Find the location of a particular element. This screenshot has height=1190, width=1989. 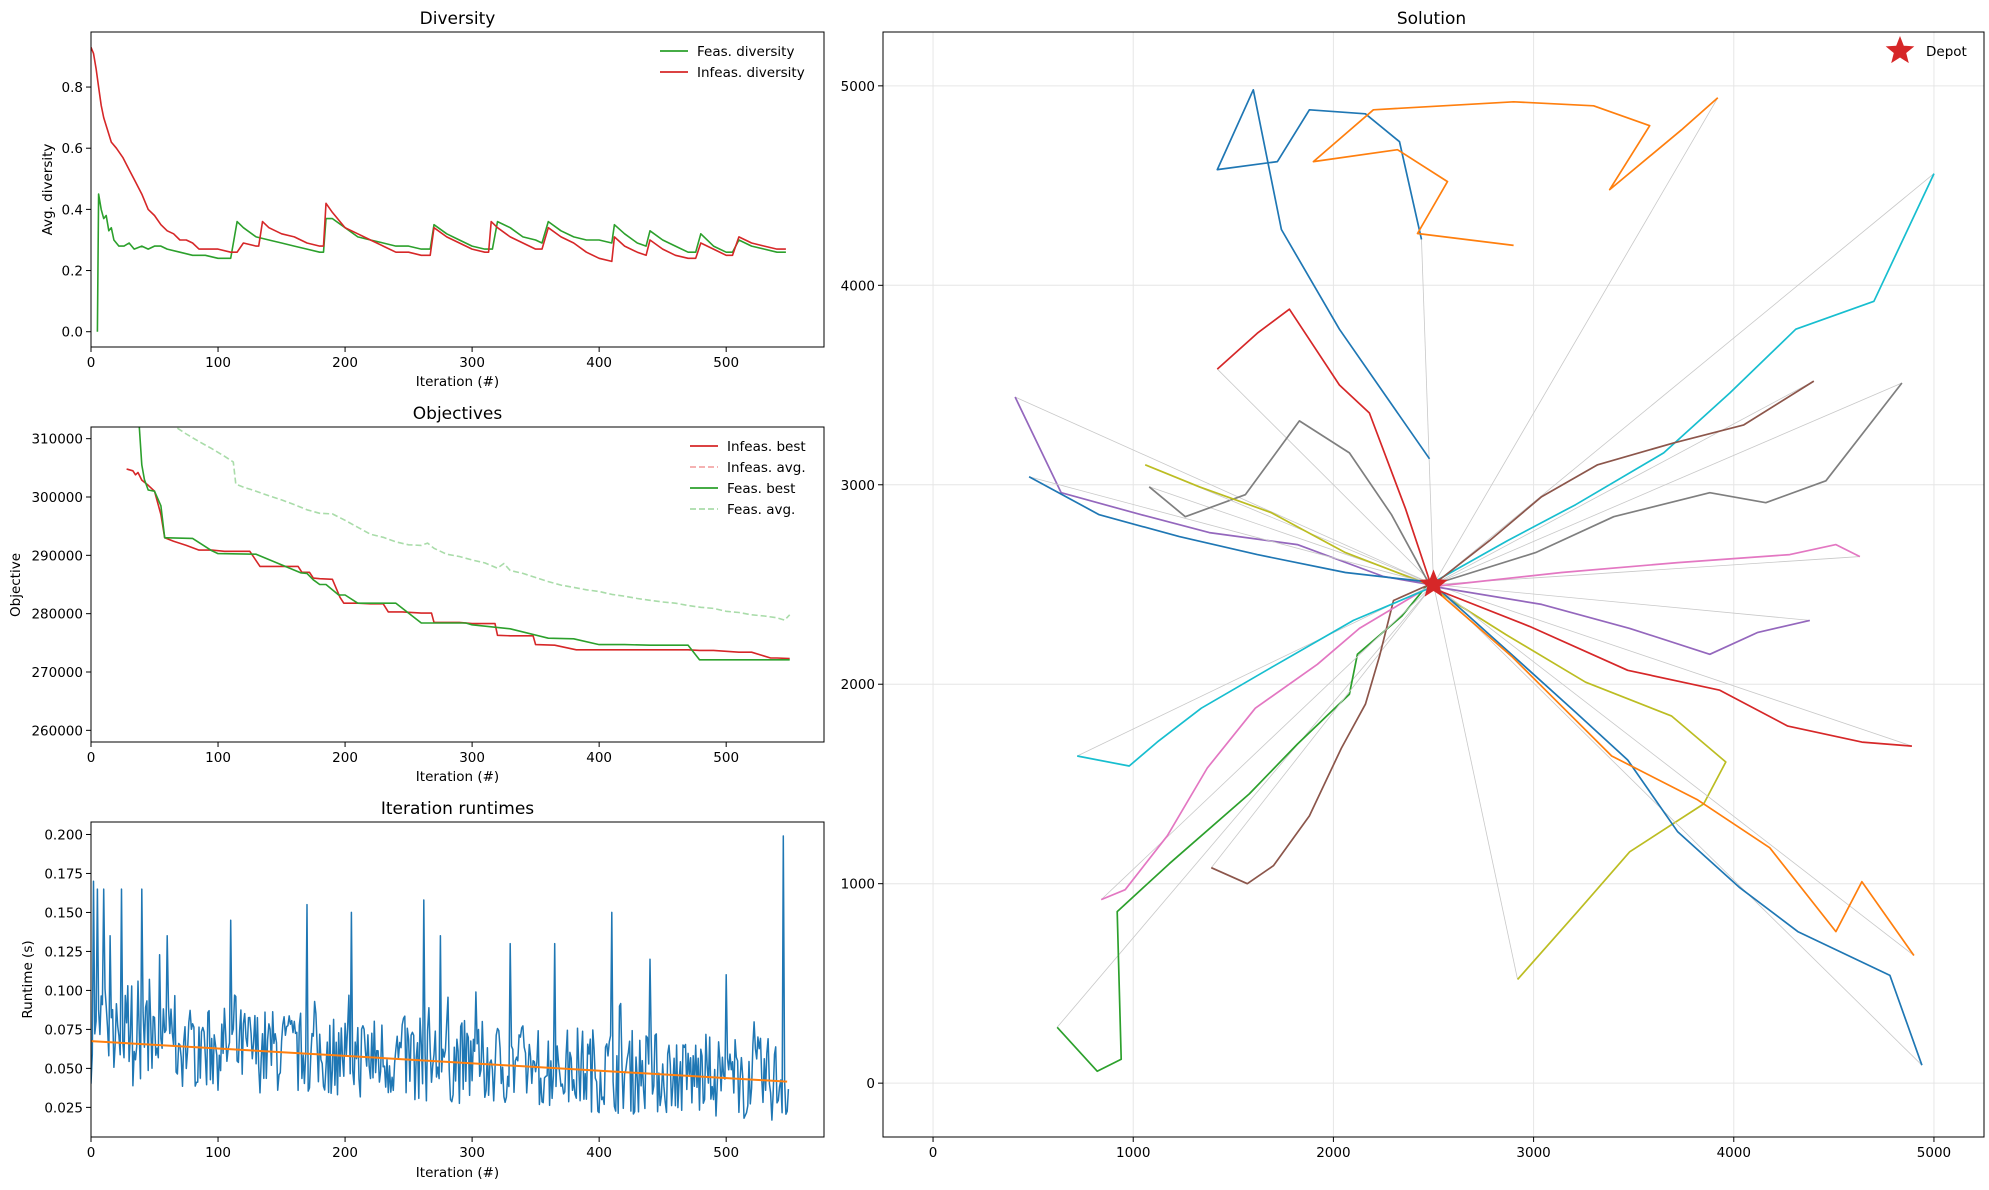

y-tick-label: 1000 is located at coordinates (858, 885).